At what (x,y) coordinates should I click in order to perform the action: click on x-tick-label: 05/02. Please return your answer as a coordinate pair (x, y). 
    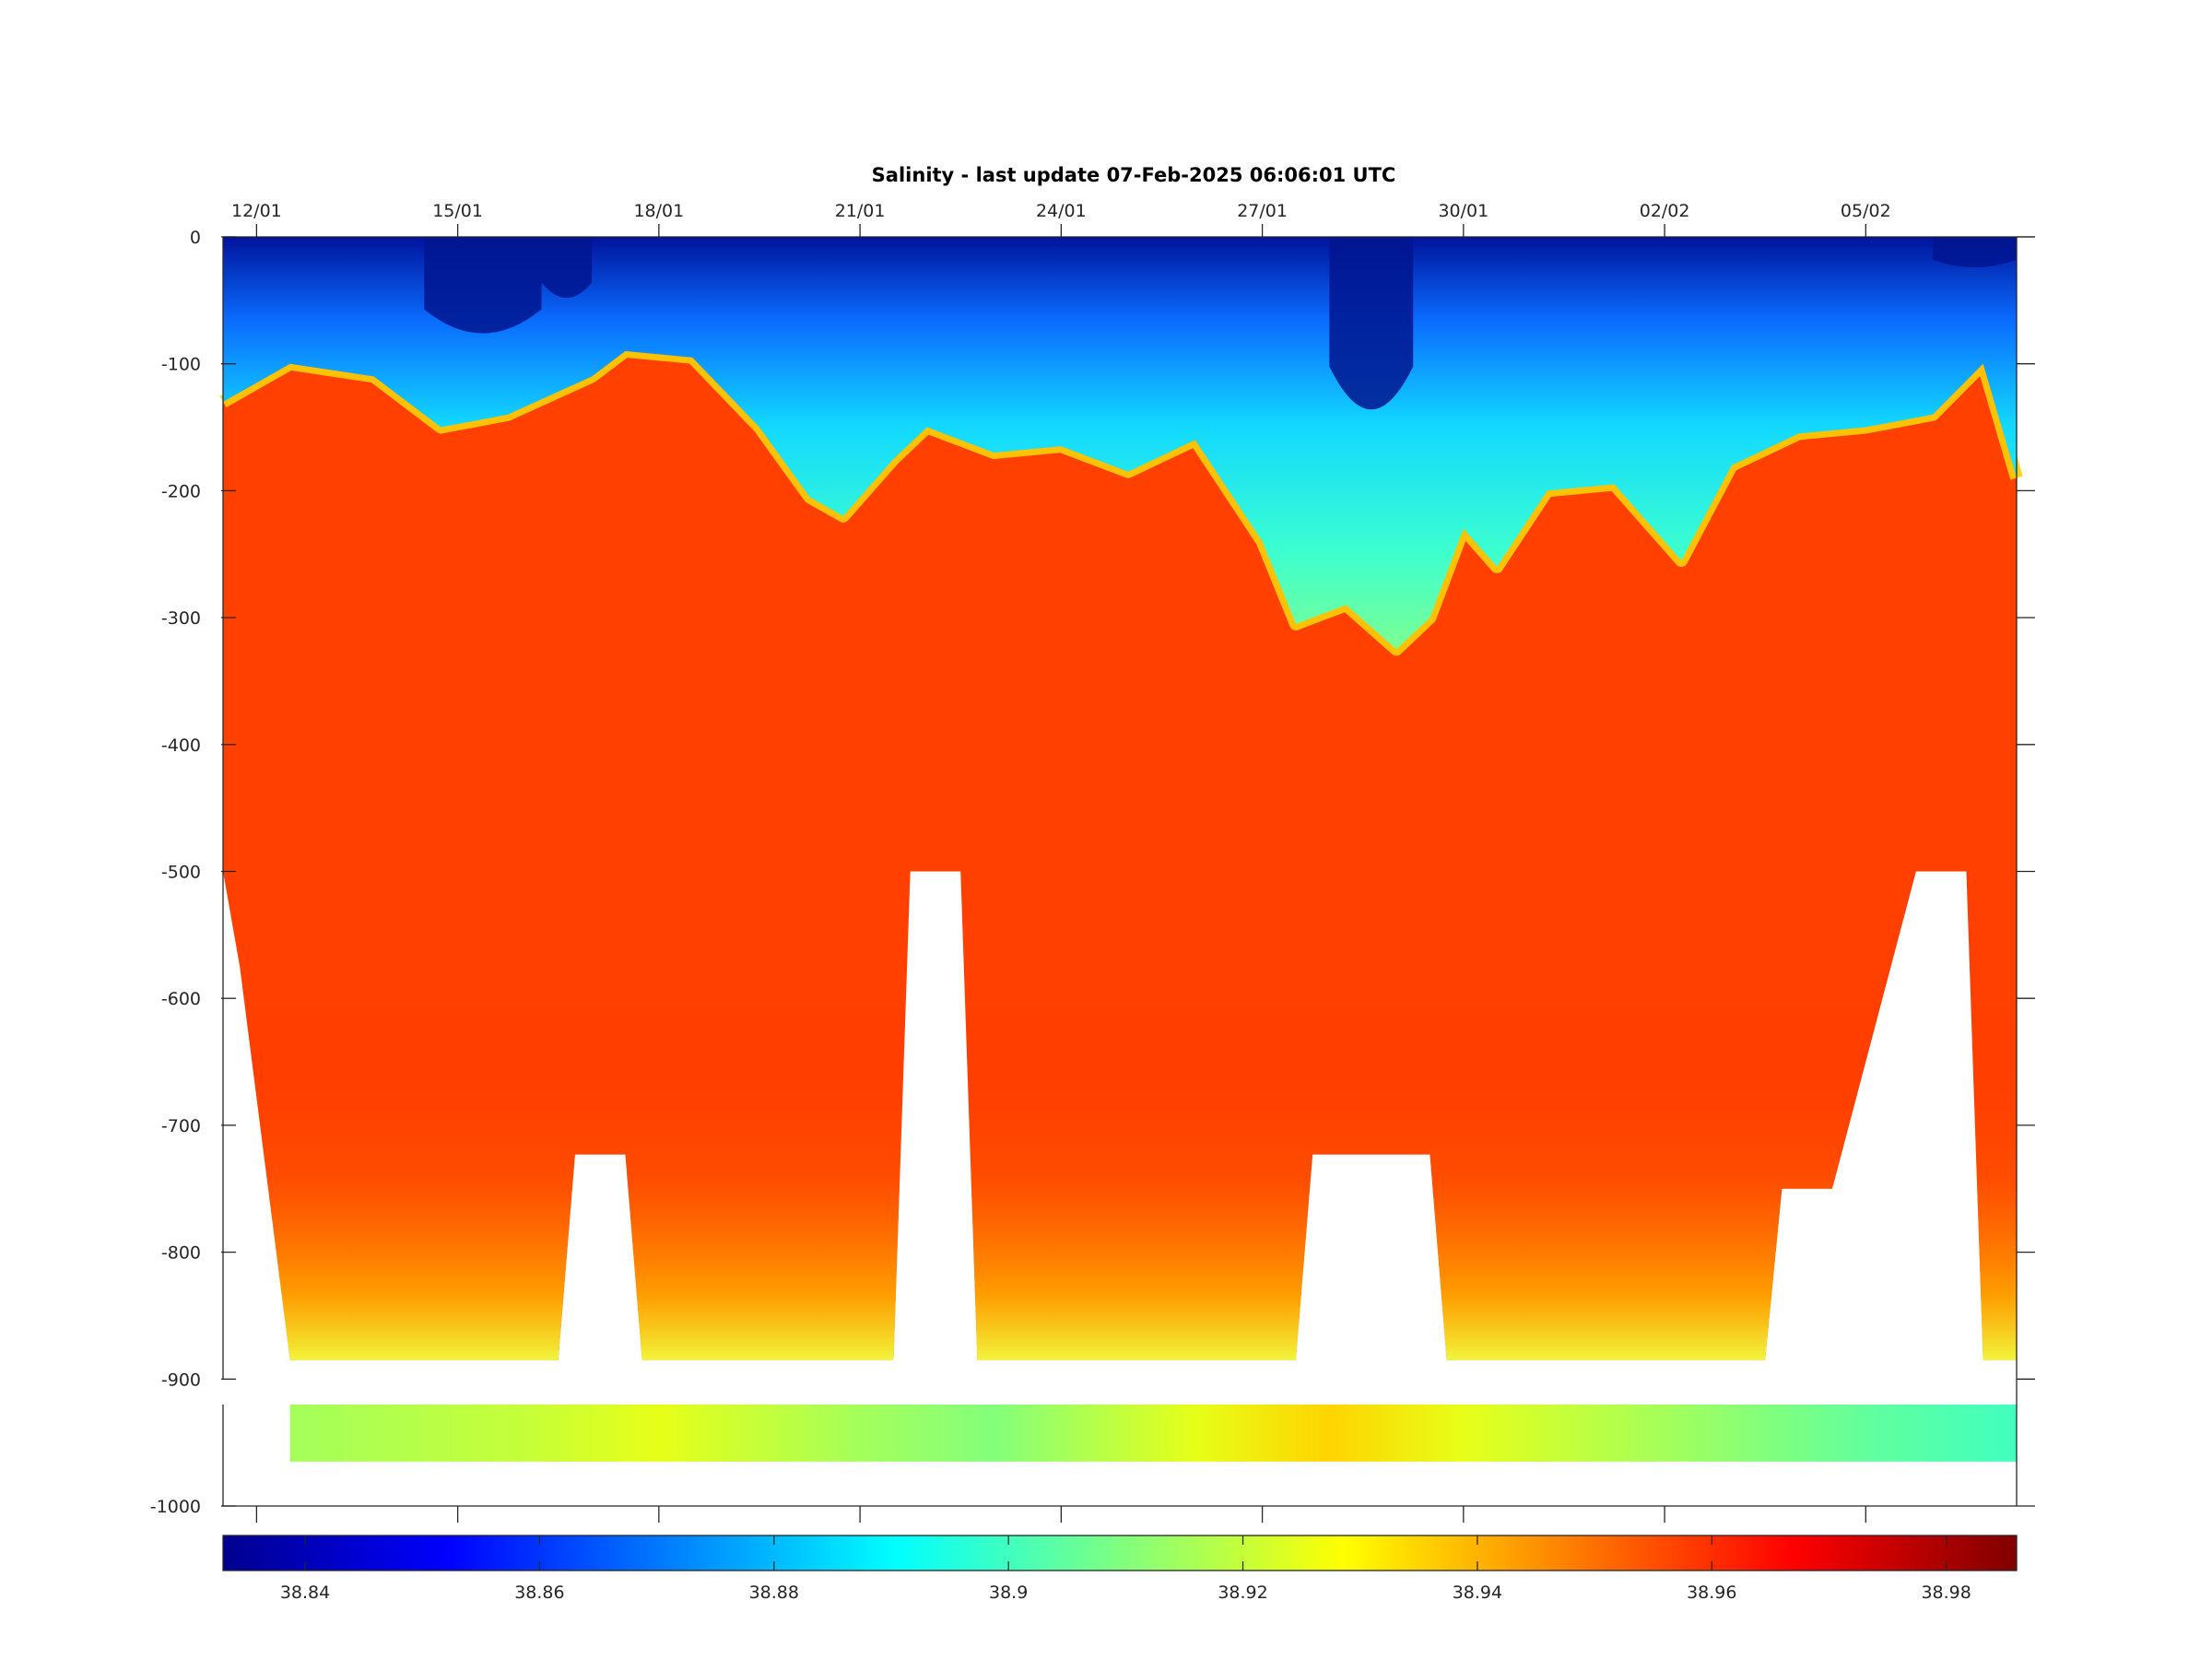
    Looking at the image, I should click on (1866, 211).